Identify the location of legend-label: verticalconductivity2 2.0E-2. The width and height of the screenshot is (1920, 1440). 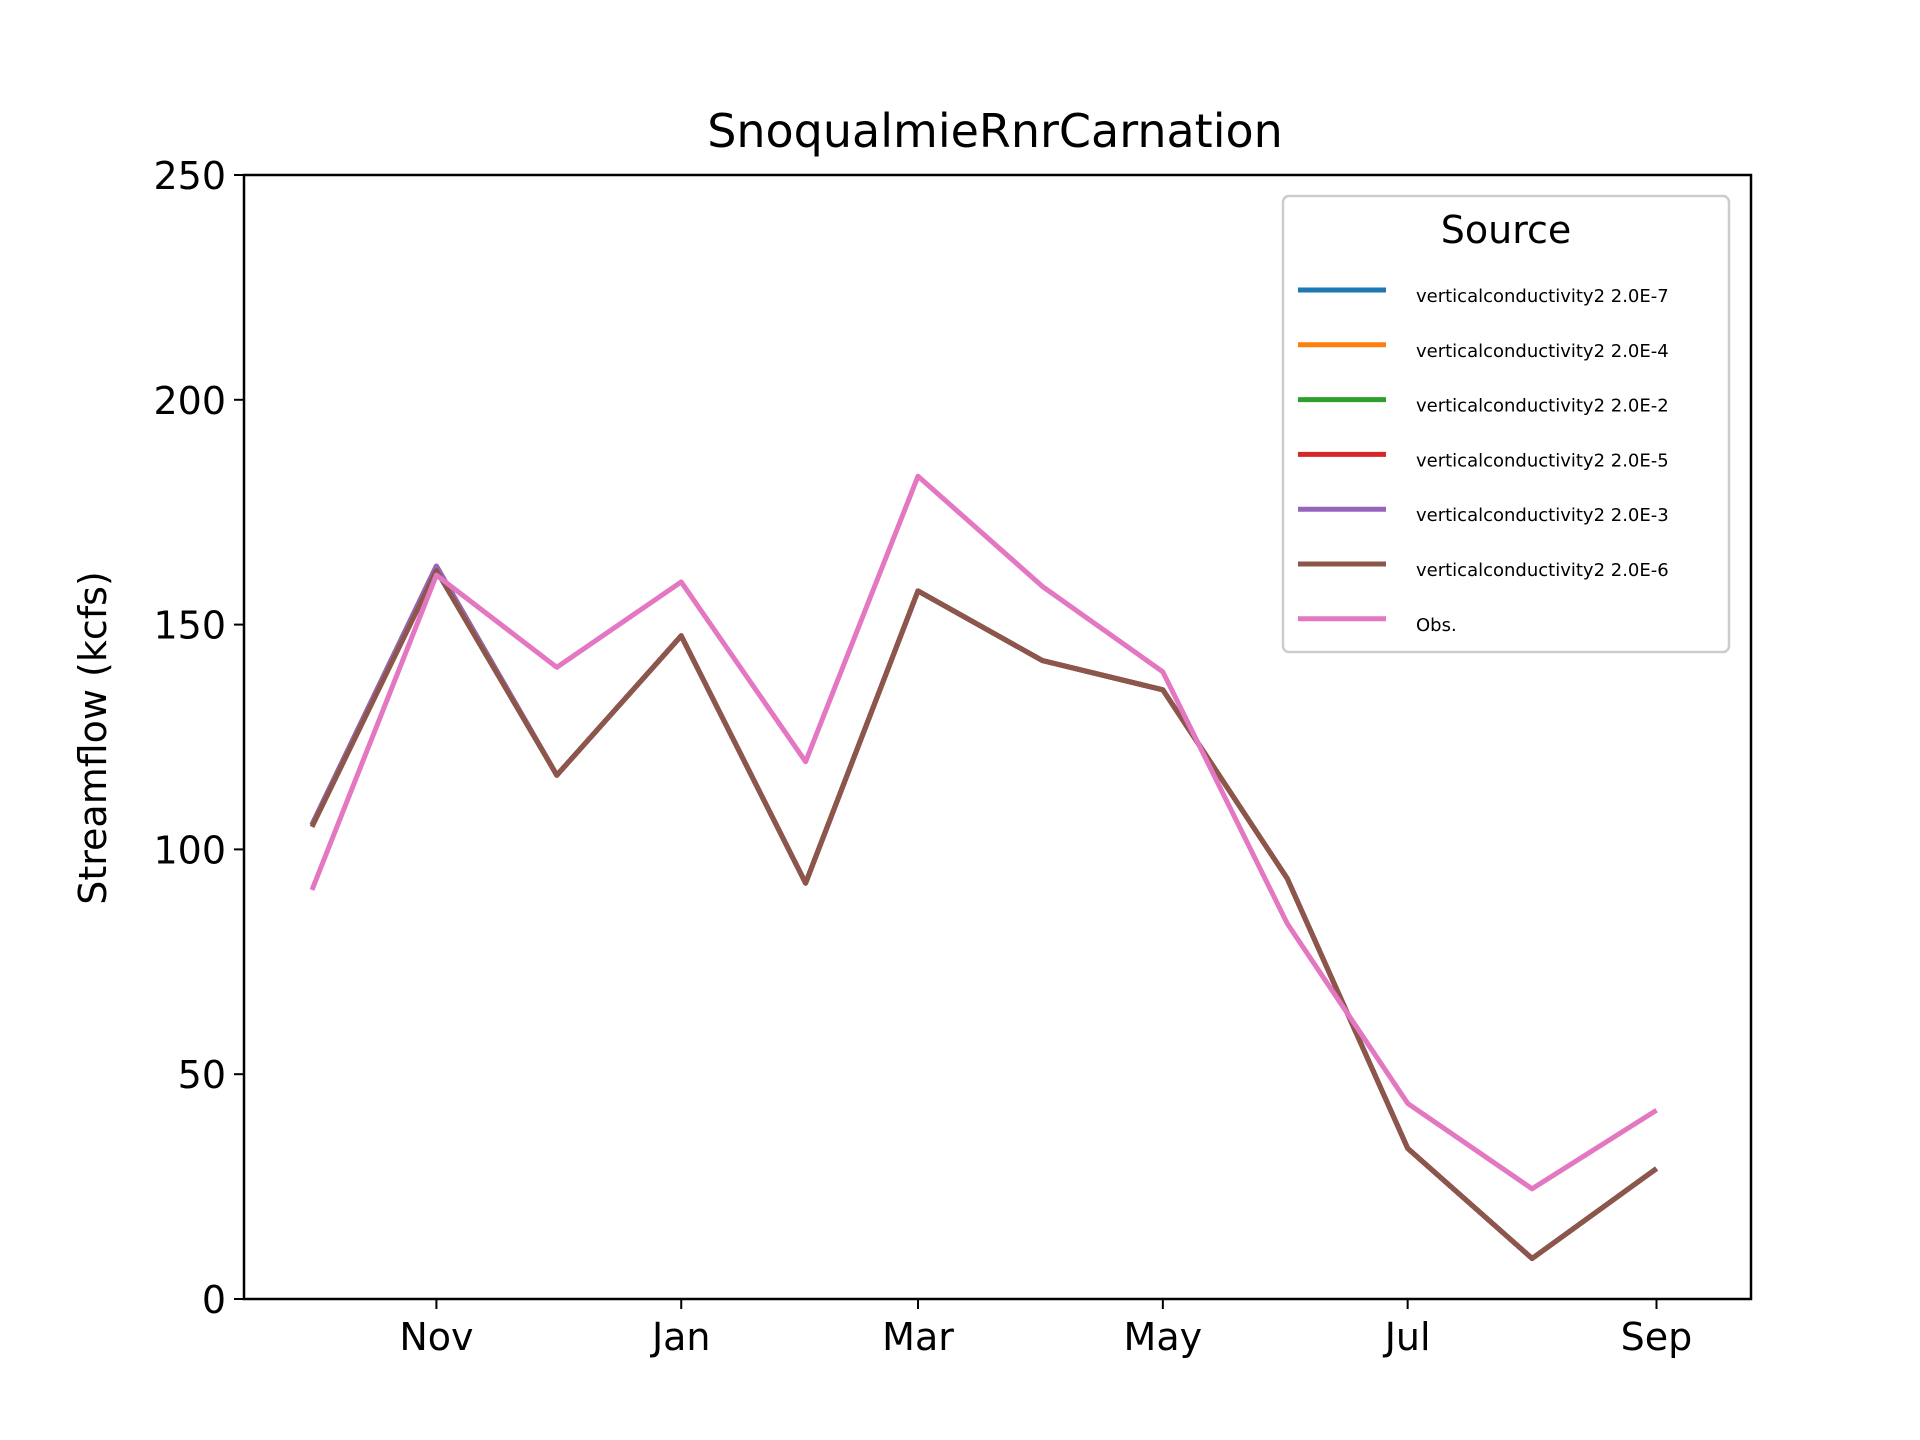
(1542, 406).